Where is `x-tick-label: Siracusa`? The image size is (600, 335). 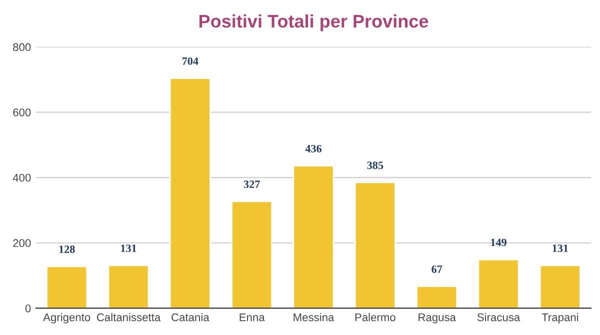
x-tick-label: Siracusa is located at coordinates (498, 317).